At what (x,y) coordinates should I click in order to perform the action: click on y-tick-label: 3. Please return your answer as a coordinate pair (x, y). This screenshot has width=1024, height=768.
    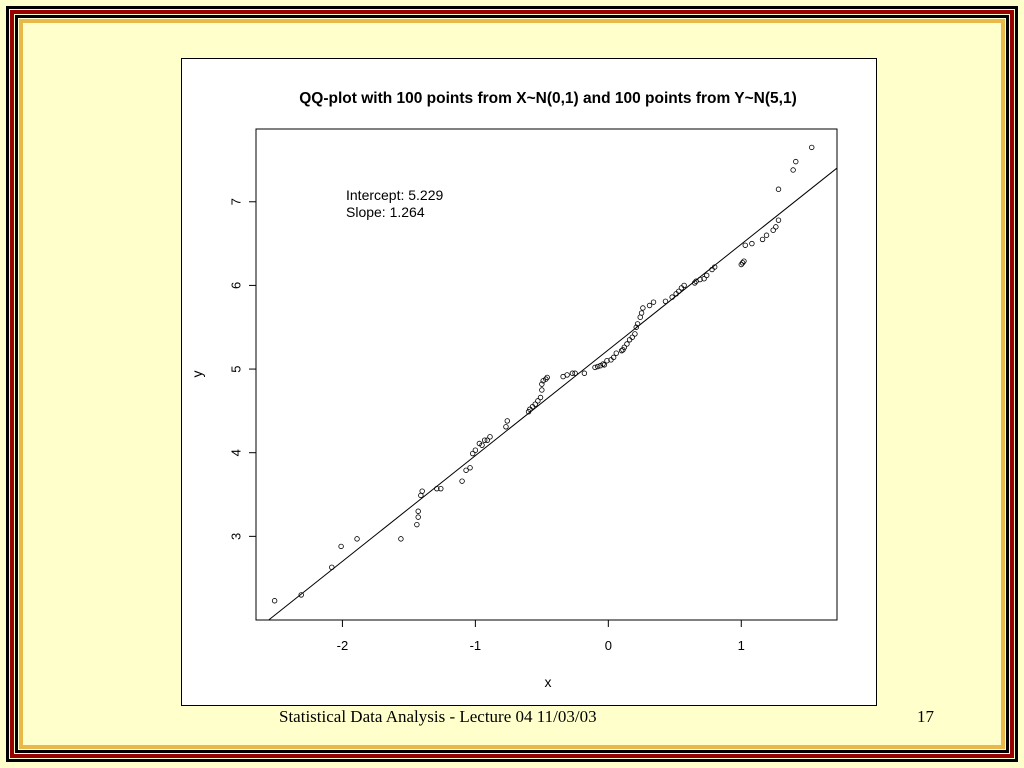
    Looking at the image, I should click on (236, 536).